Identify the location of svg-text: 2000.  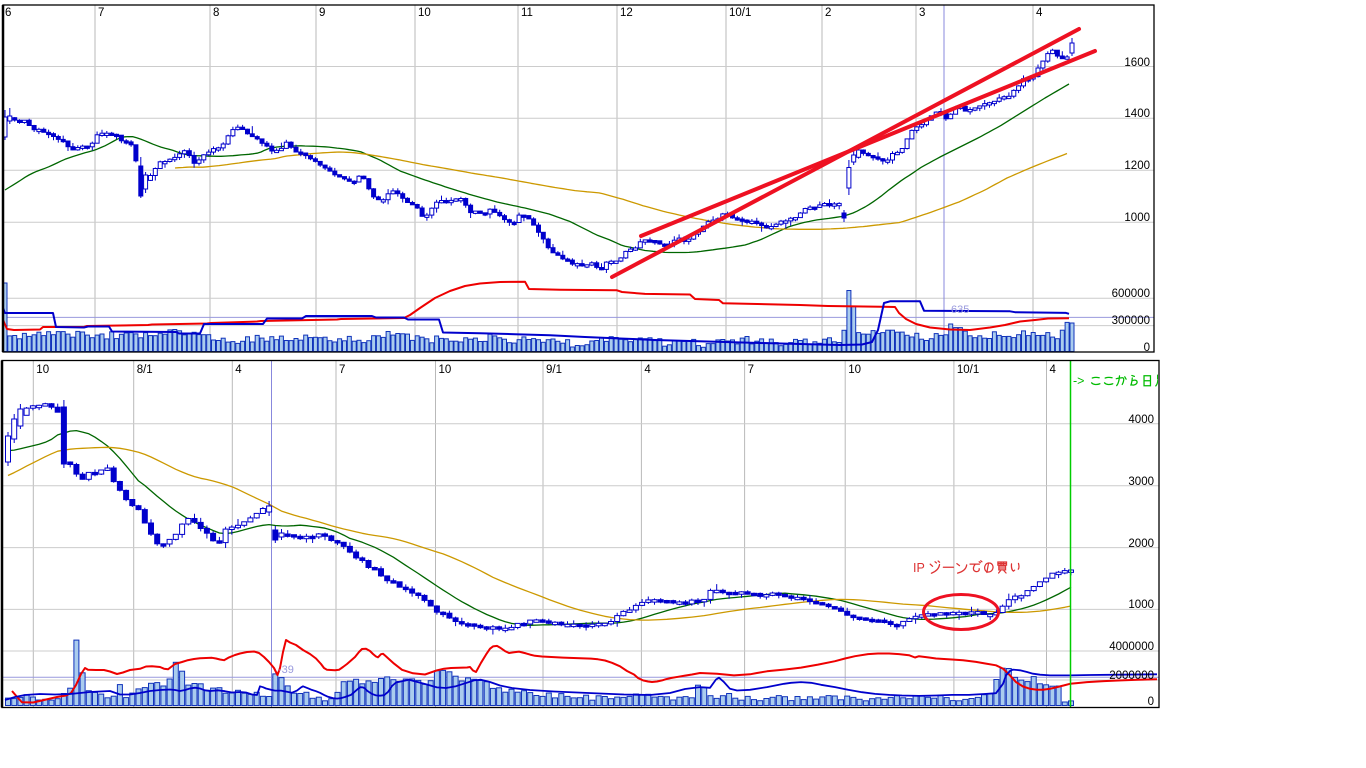
(1141, 544).